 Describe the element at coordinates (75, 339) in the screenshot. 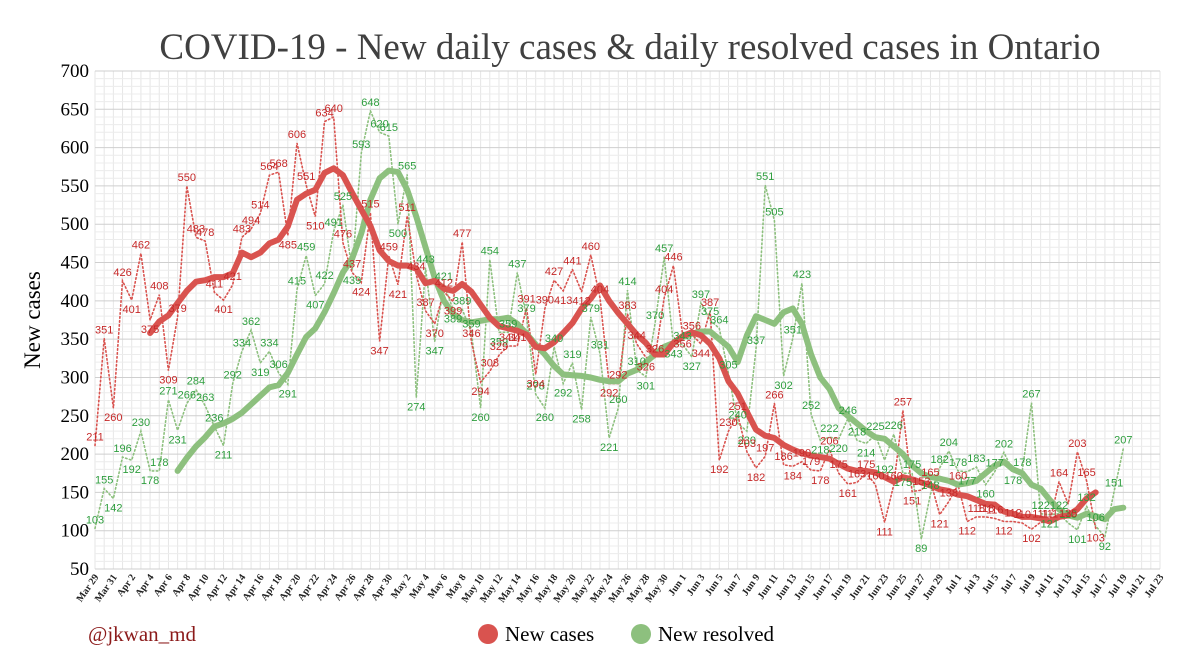

I see `y-tick-label: 350` at that location.